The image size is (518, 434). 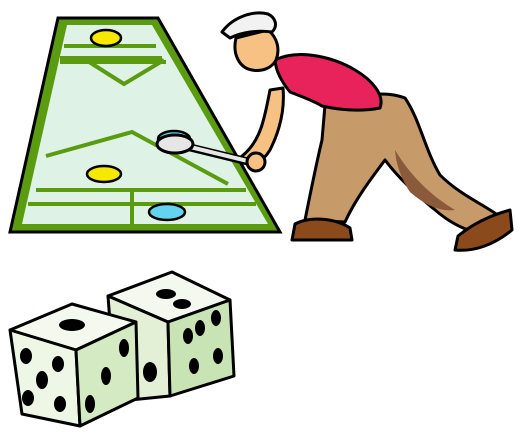 What do you see at coordinates (175, 144) in the screenshot?
I see `cue-head` at bounding box center [175, 144].